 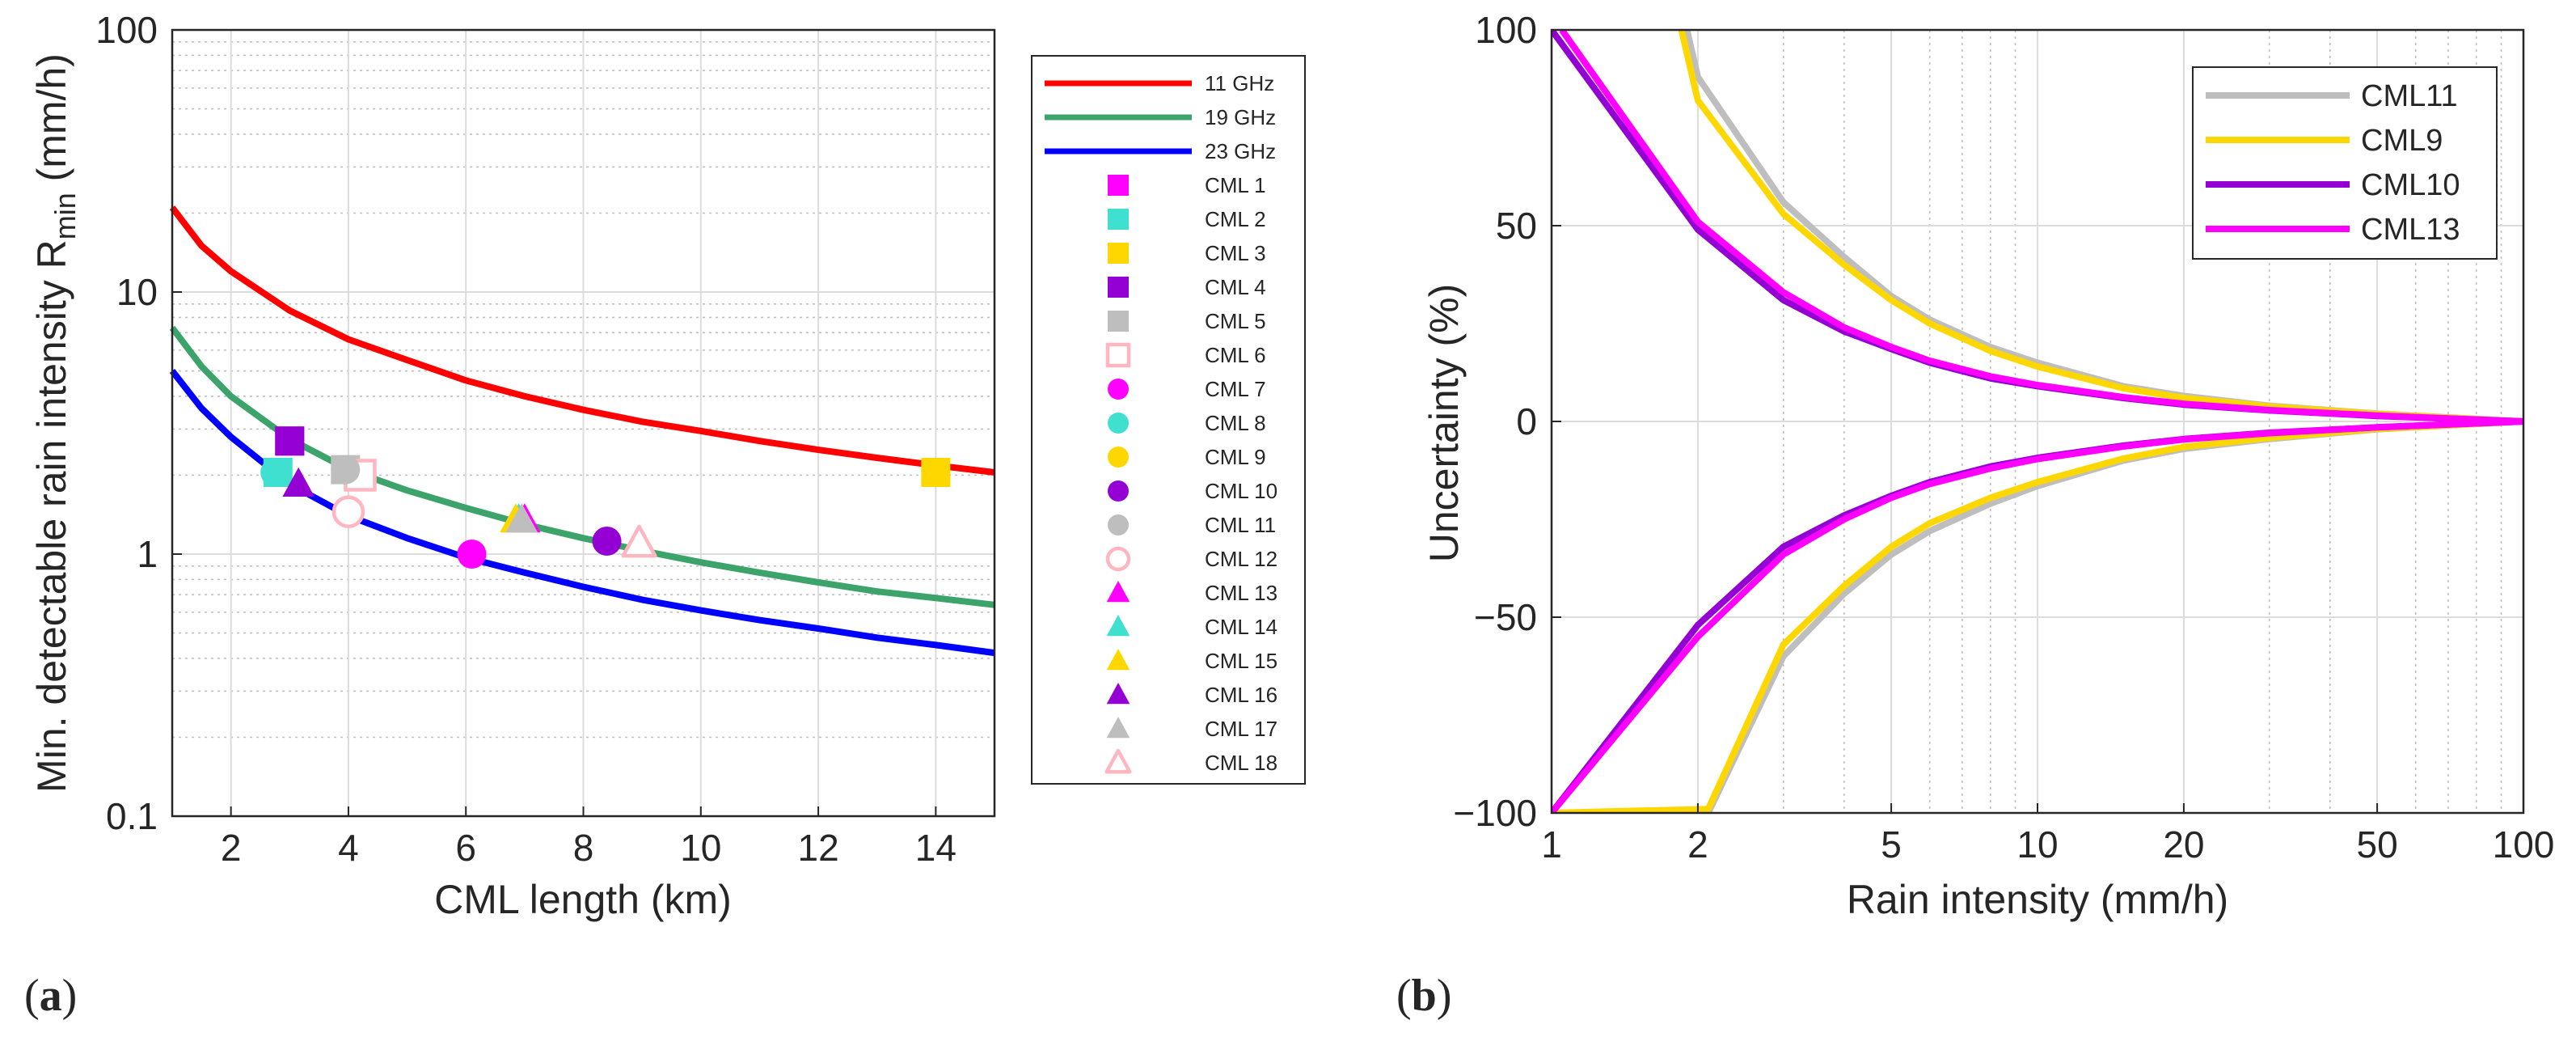 What do you see at coordinates (1235, 389) in the screenshot?
I see `a-legend-label: CML 7` at bounding box center [1235, 389].